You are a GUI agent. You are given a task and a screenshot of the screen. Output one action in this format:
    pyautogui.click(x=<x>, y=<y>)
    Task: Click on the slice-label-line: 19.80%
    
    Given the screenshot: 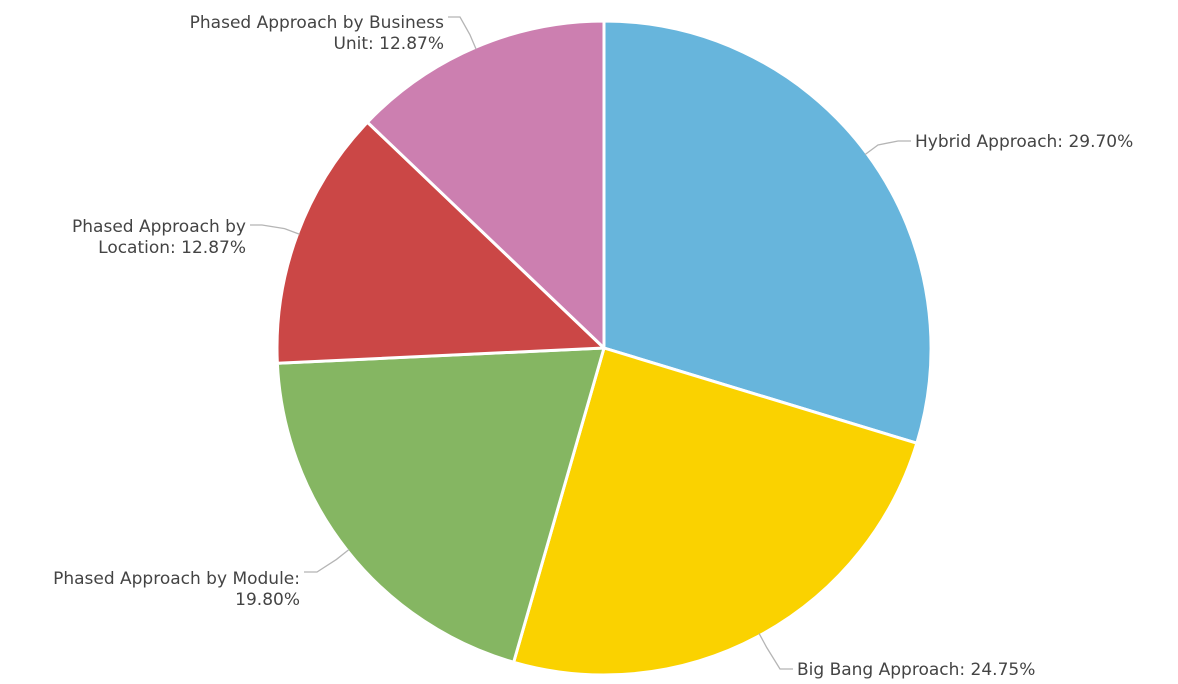 What is the action you would take?
    pyautogui.click(x=267, y=600)
    